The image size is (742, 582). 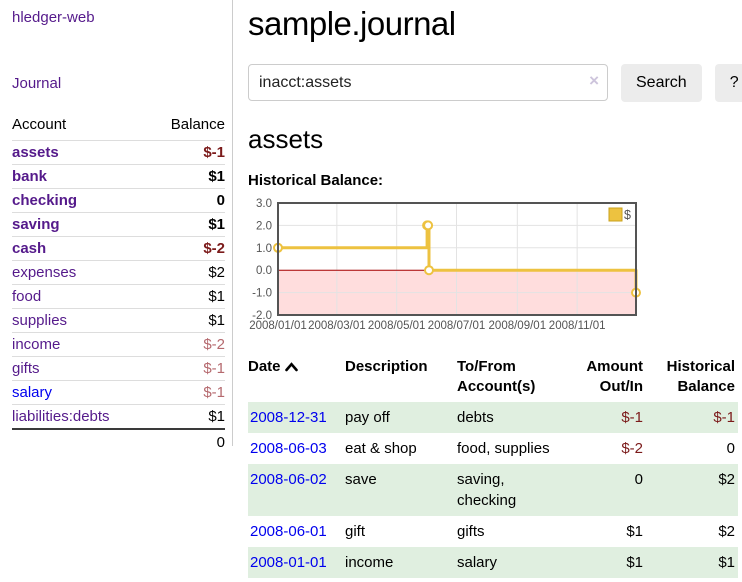 I want to click on clear-search-icon: ×, so click(x=594, y=81).